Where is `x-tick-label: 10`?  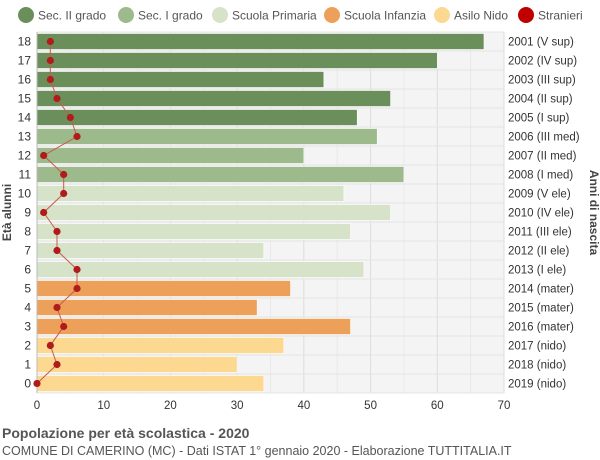 x-tick-label: 10 is located at coordinates (103, 406).